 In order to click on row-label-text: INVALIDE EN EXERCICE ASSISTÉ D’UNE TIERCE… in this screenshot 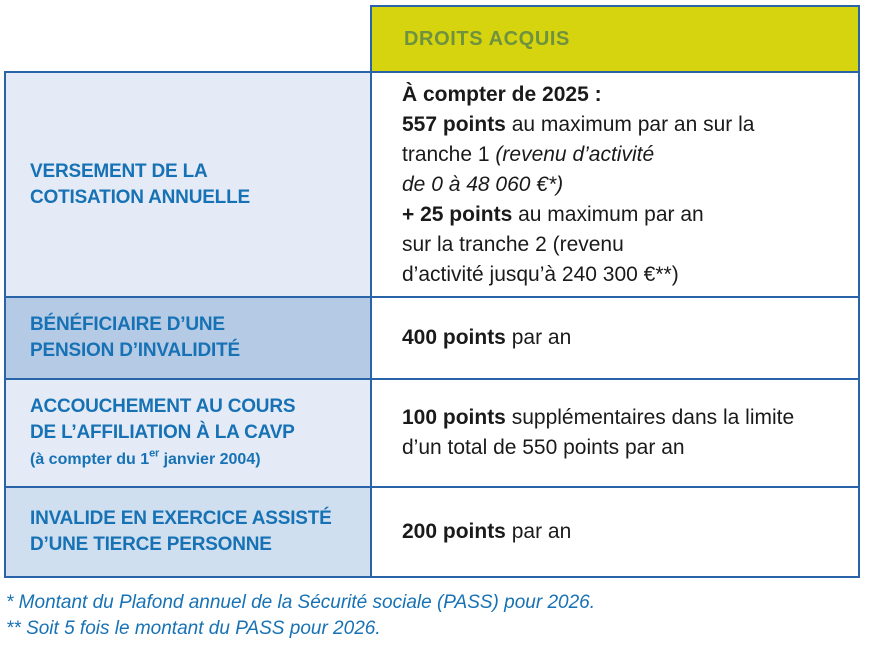, I will do `click(181, 531)`.